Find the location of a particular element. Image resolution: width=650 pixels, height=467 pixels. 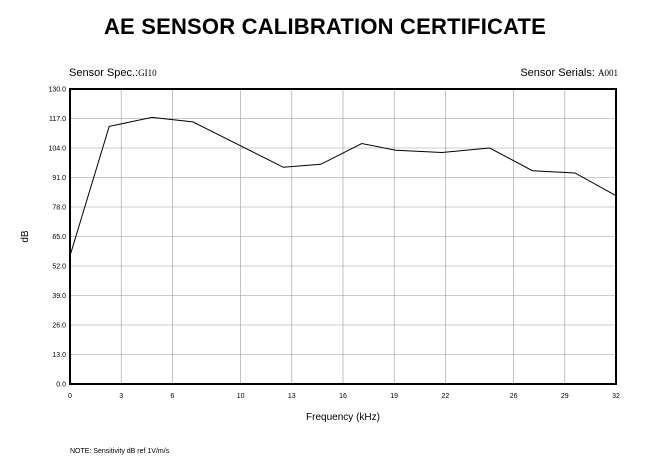

sensor-serials: Sensor Serials: A001 is located at coordinates (569, 73).